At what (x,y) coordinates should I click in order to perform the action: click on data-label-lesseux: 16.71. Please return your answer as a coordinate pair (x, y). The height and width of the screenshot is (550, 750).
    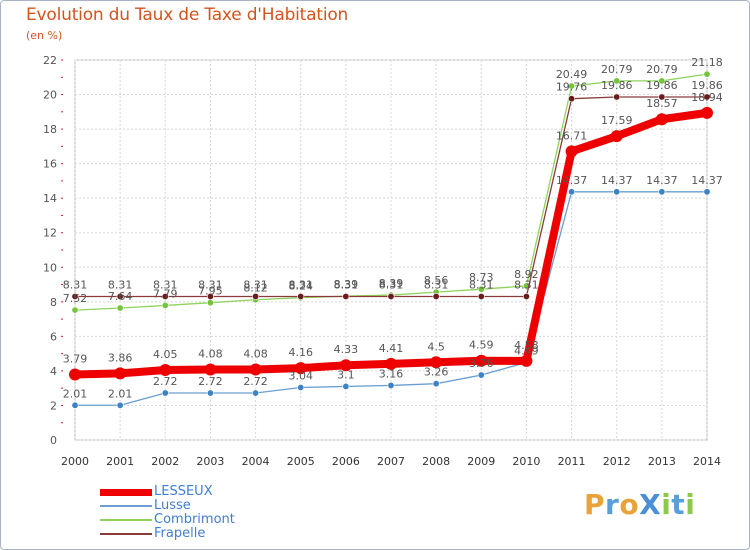
    Looking at the image, I should click on (572, 135).